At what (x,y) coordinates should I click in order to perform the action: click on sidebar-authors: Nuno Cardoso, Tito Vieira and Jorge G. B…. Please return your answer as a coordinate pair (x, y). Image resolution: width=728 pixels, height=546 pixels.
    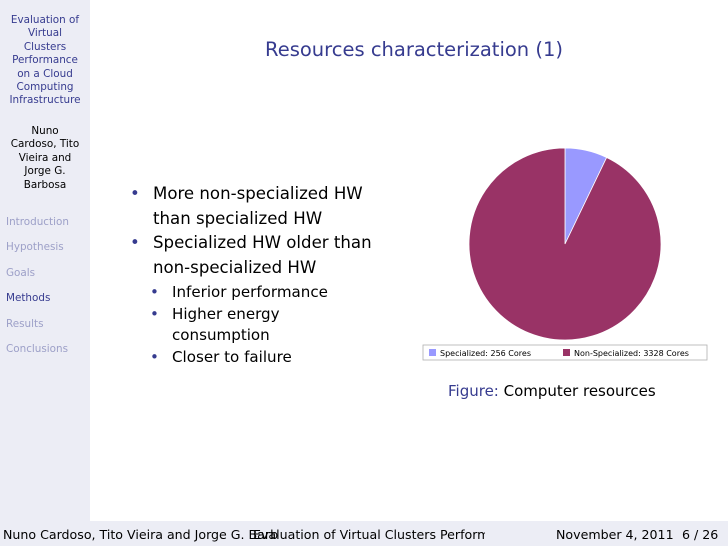
    Looking at the image, I should click on (45, 158).